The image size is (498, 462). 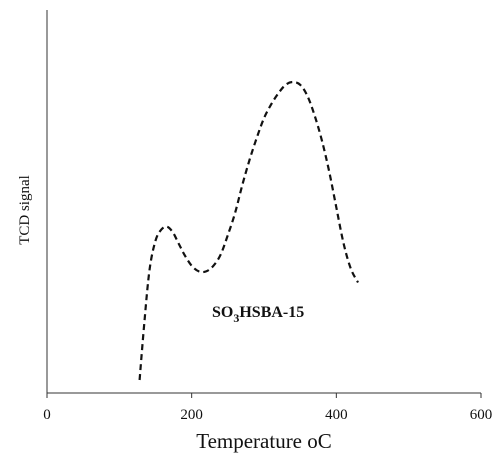 I want to click on annotation-label: SO3HSBA-15, so click(x=258, y=314).